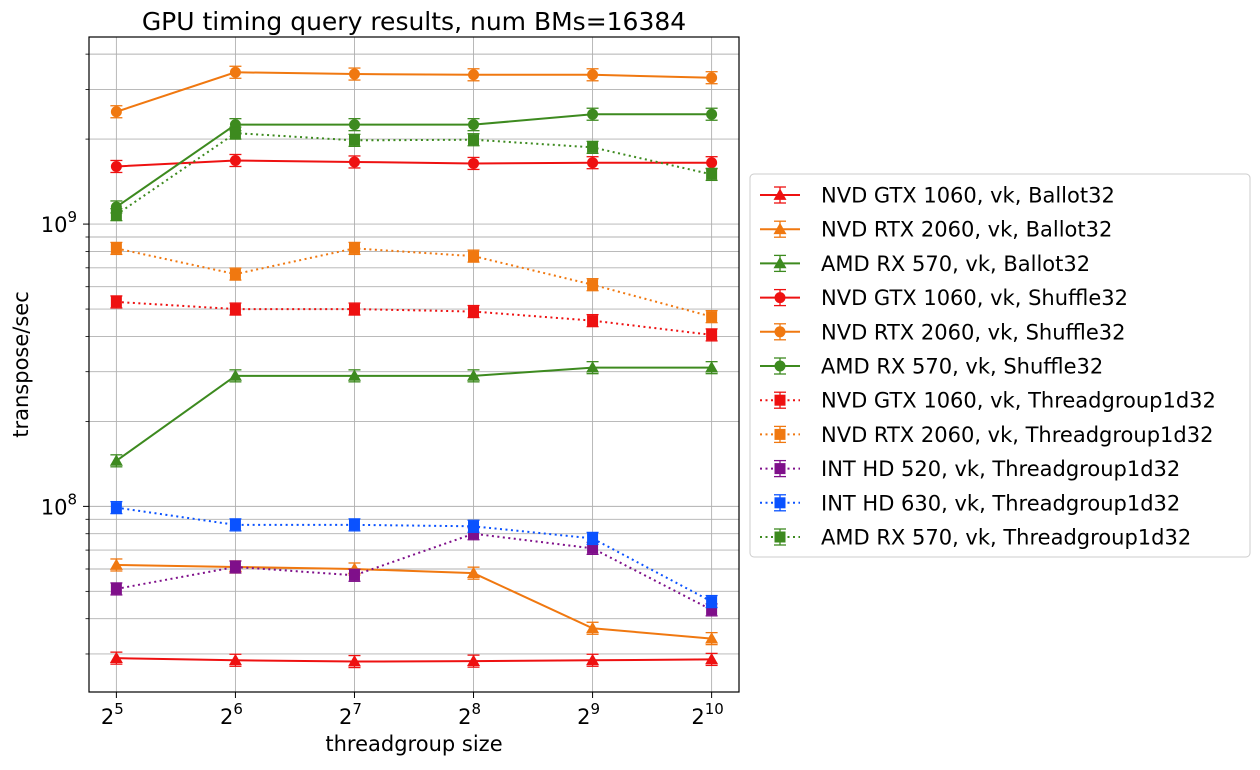  What do you see at coordinates (973, 332) in the screenshot?
I see `legend-label: NVD RTX 2060, vk, Shuffle32` at bounding box center [973, 332].